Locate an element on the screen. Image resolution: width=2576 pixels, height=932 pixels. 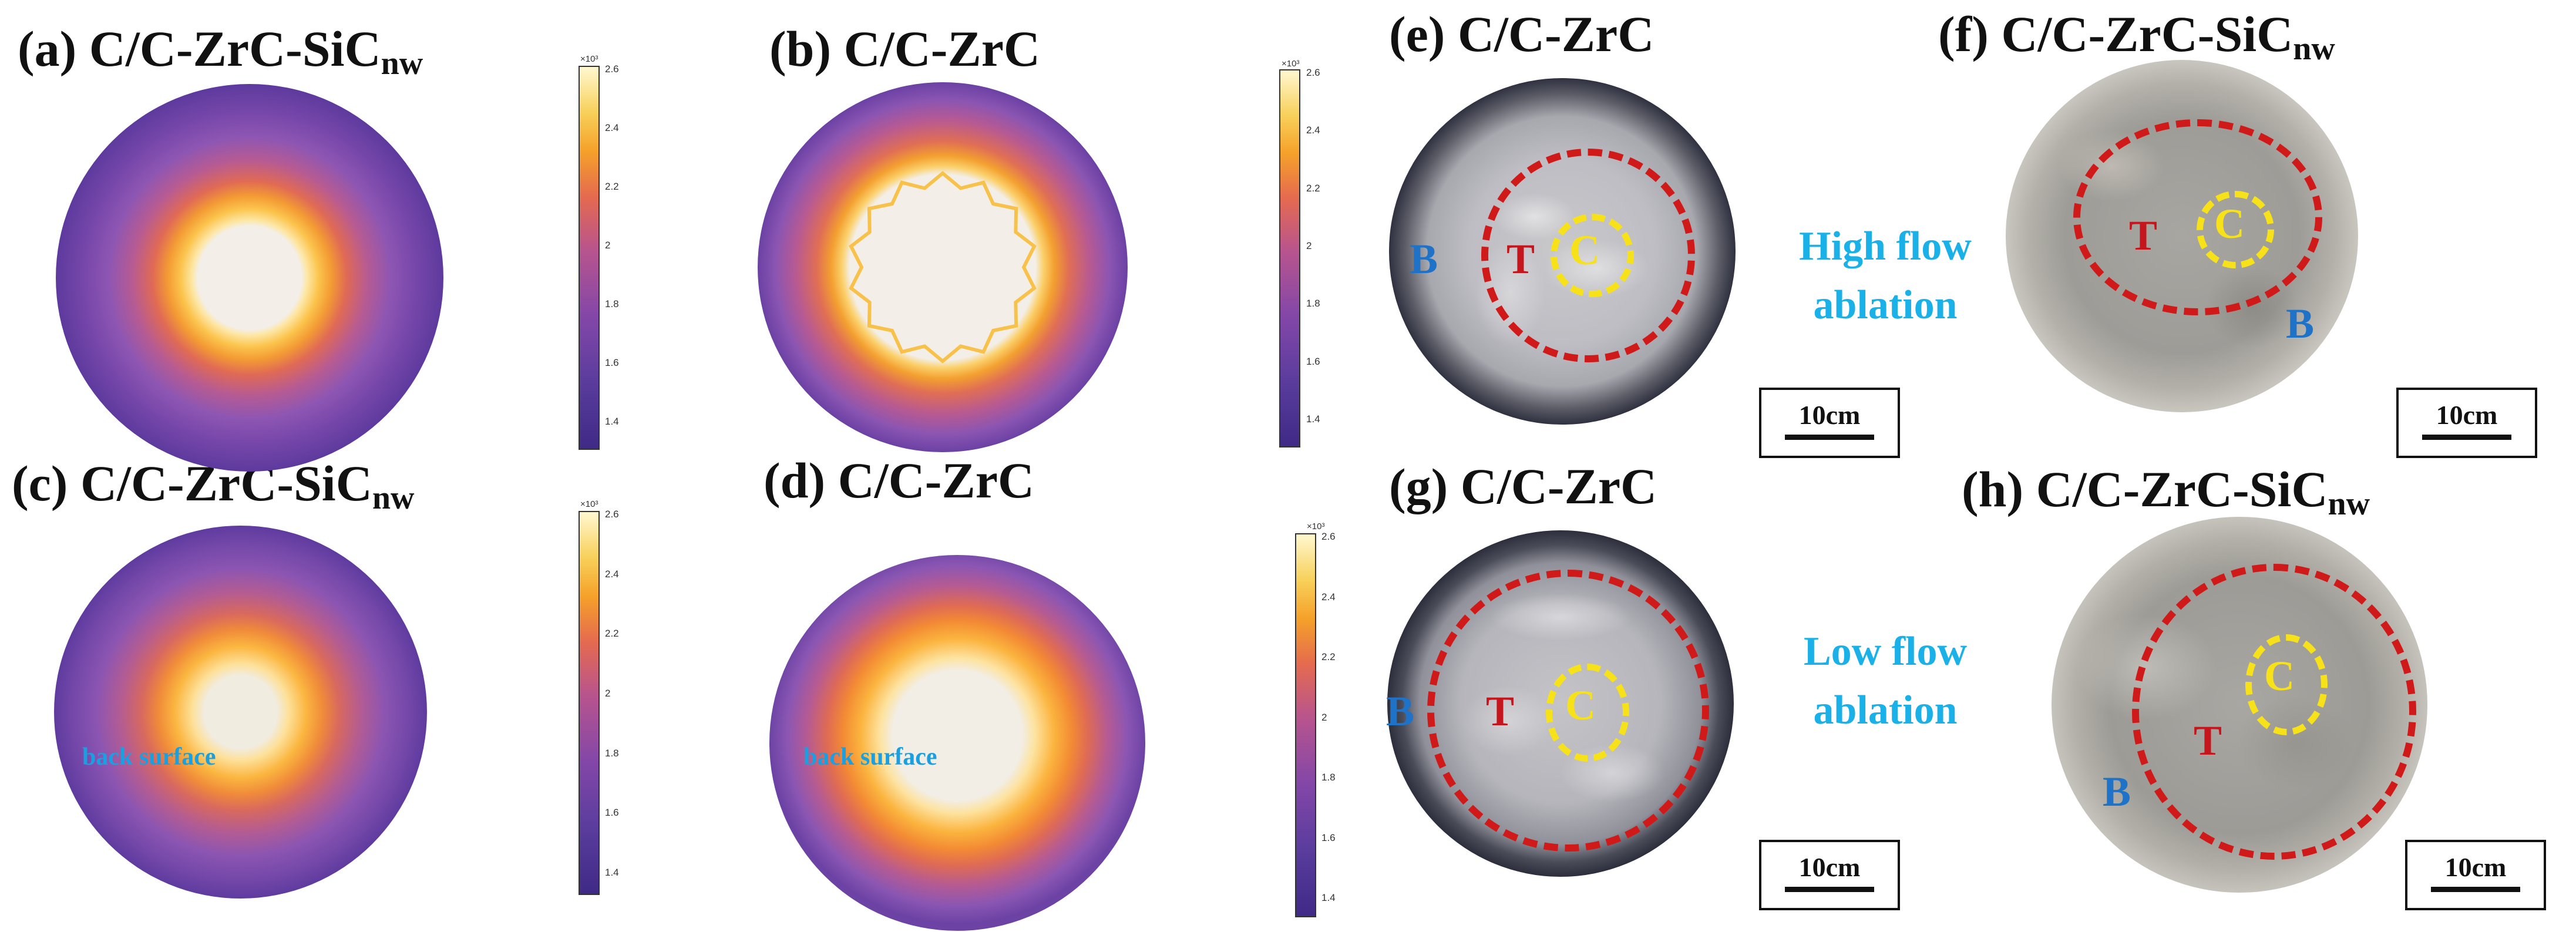
zone-letter-b-h: B is located at coordinates (2117, 791).